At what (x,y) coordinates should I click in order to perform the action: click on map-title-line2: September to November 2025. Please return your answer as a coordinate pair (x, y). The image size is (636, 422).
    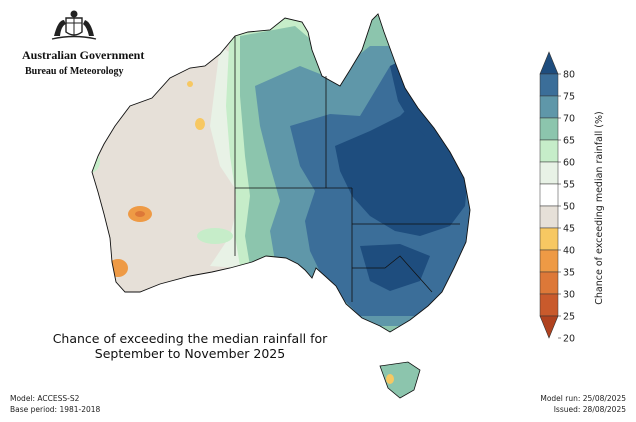
    Looking at the image, I should click on (190, 353).